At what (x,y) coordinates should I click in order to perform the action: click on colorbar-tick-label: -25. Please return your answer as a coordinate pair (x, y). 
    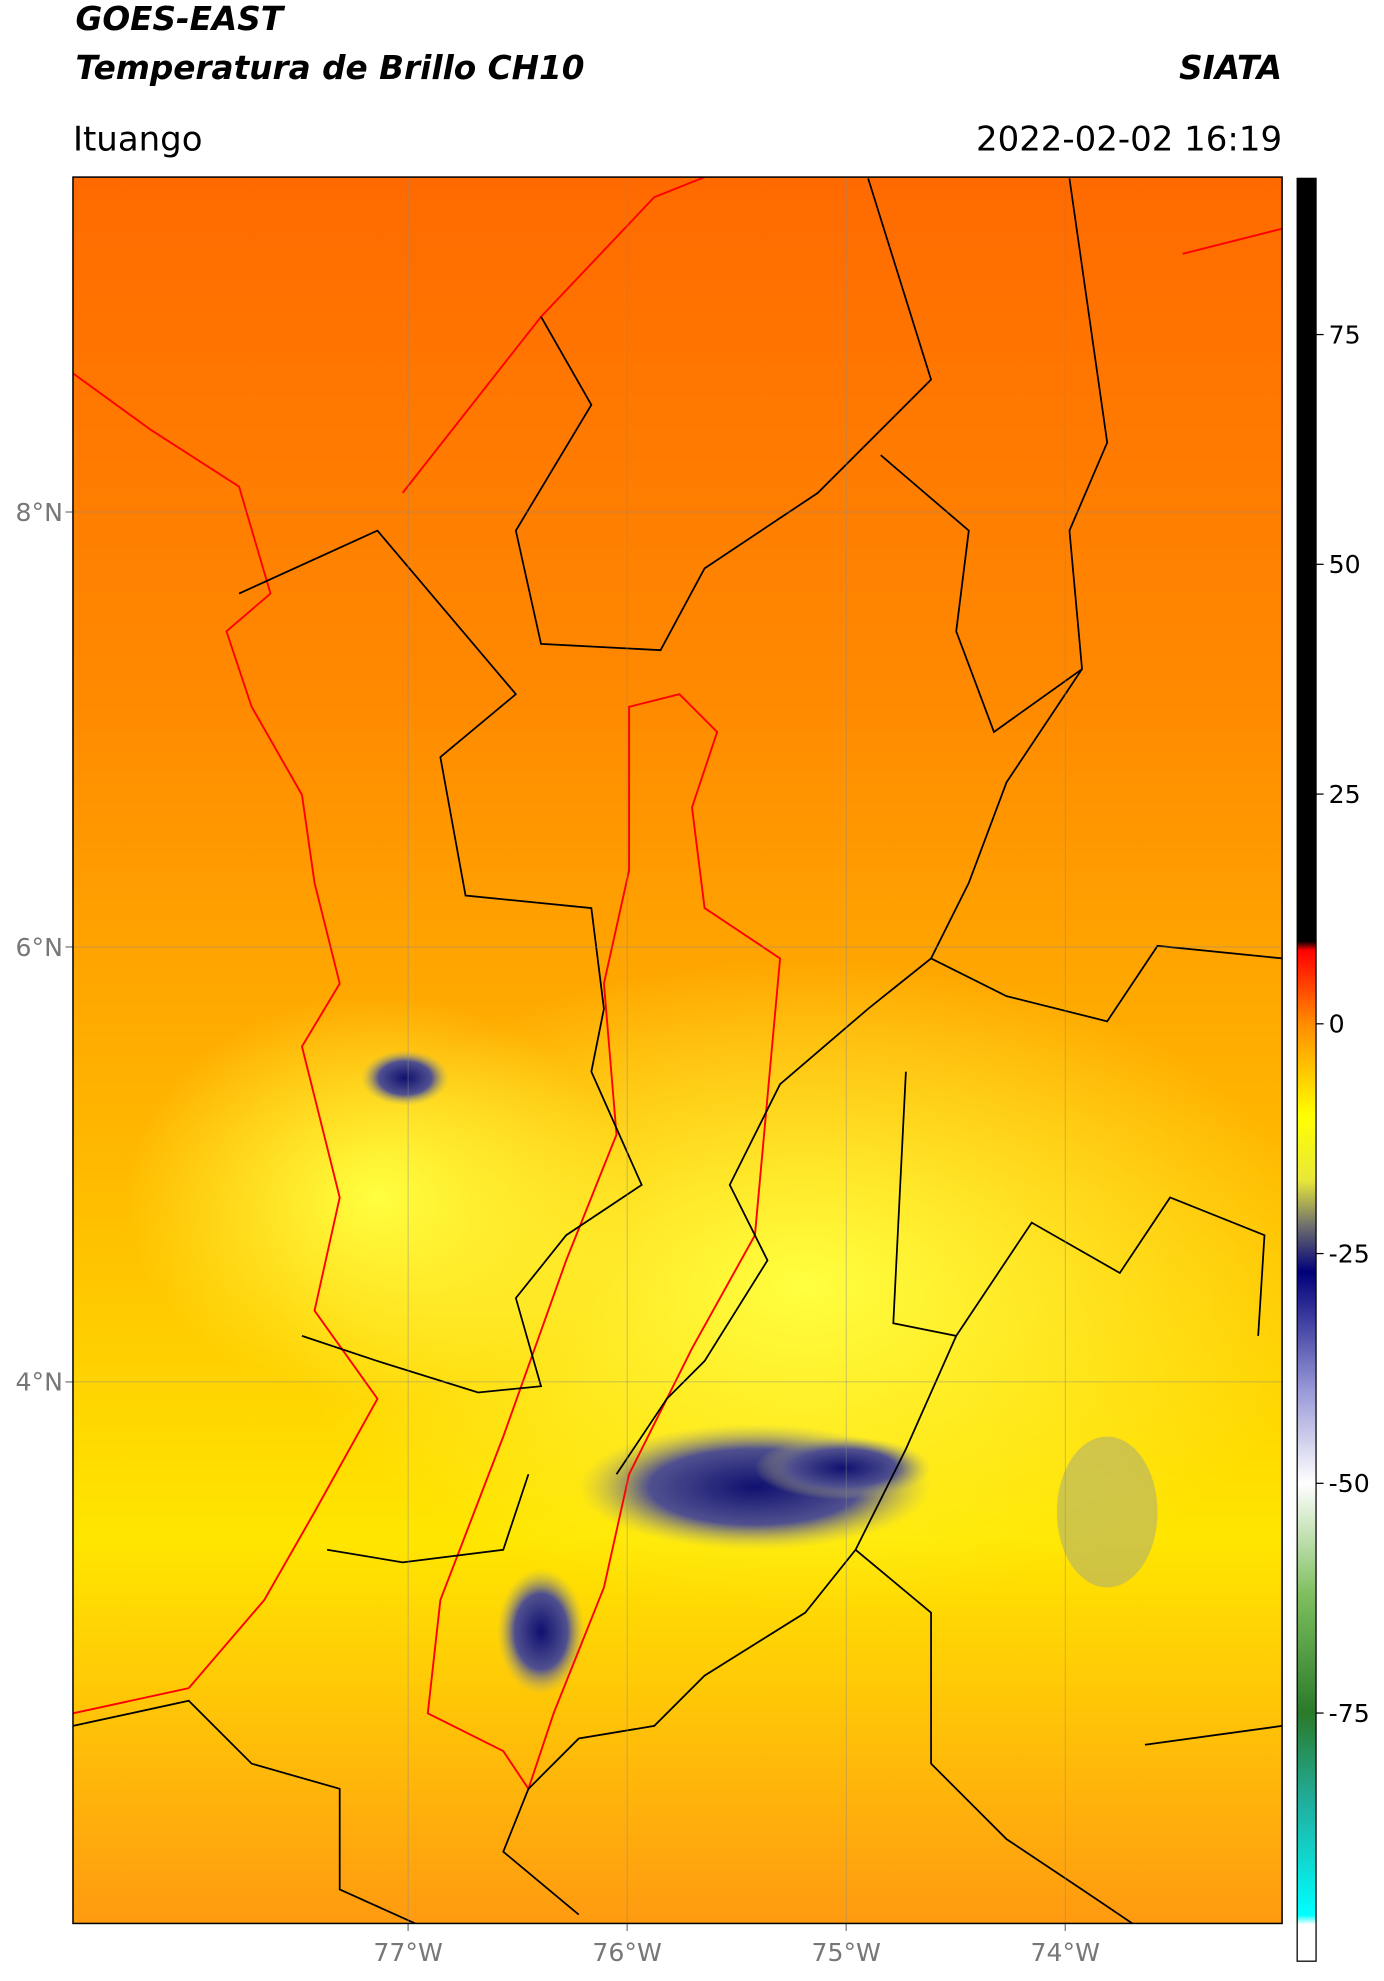
    Looking at the image, I should click on (1349, 1253).